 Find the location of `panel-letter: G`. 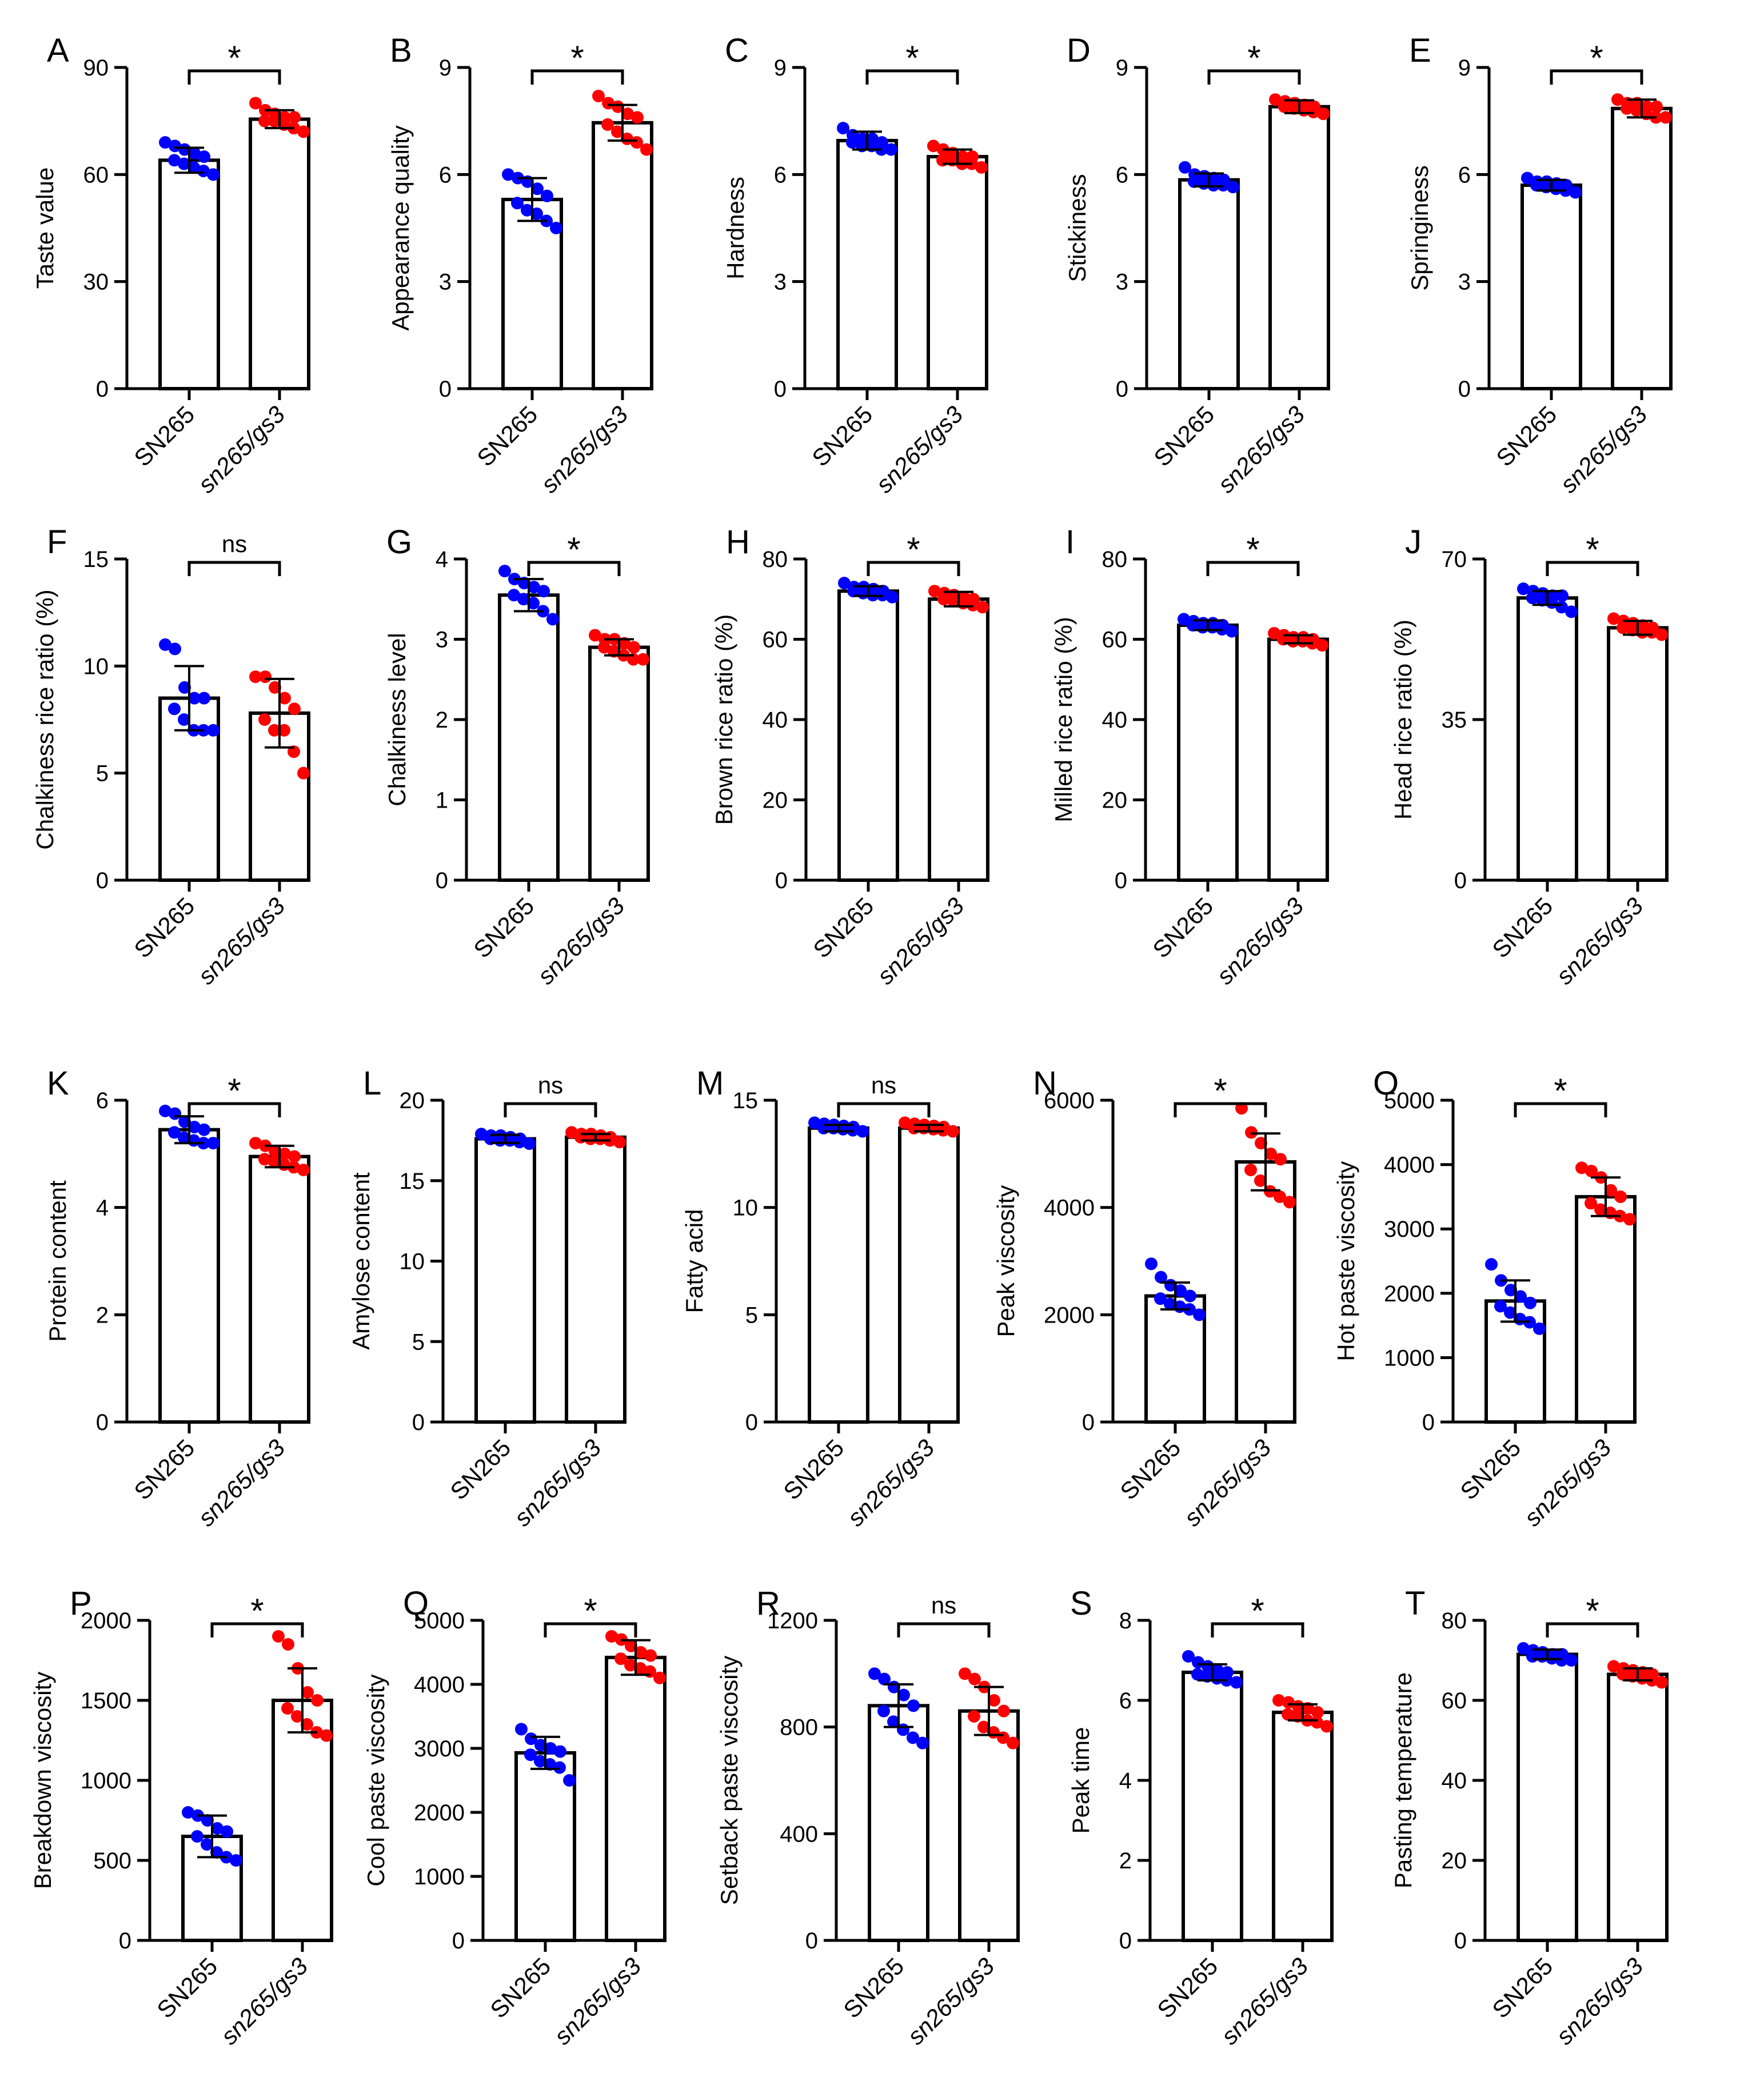

panel-letter: G is located at coordinates (399, 543).